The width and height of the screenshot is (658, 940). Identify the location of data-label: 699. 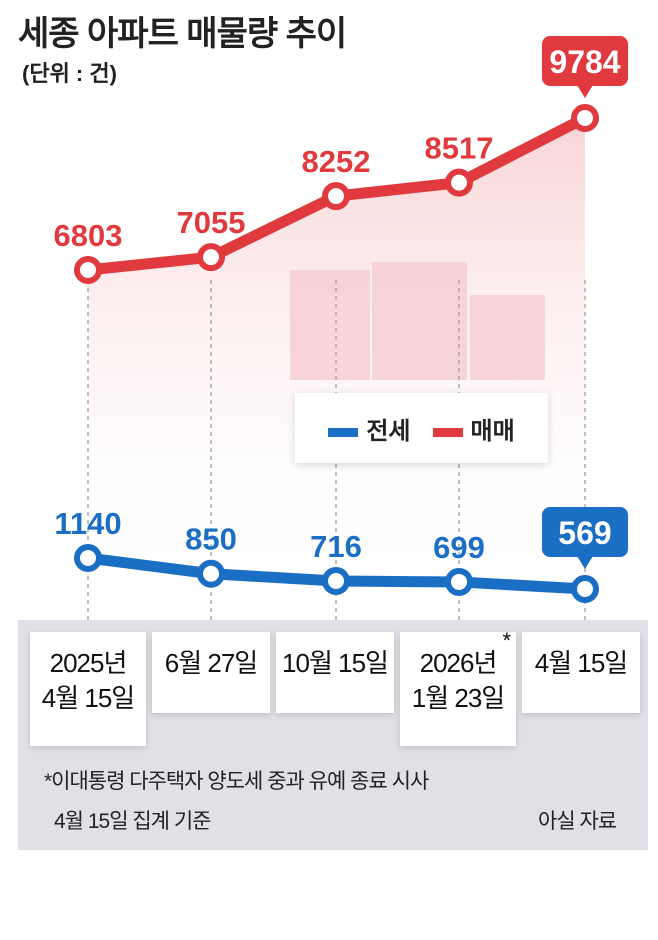
(459, 547).